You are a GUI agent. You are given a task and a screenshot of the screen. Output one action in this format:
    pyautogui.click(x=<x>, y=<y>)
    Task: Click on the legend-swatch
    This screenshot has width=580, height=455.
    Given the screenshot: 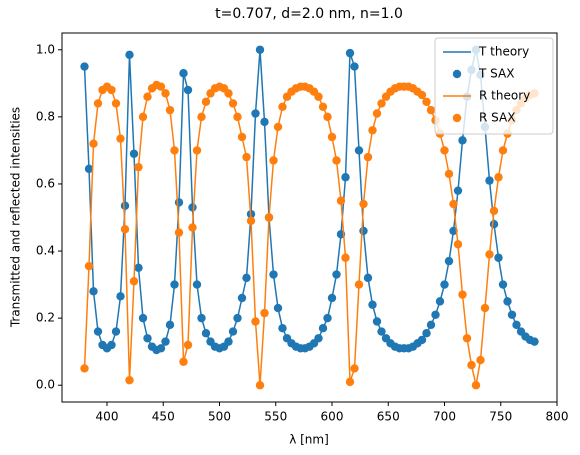 What is the action you would take?
    pyautogui.click(x=457, y=118)
    